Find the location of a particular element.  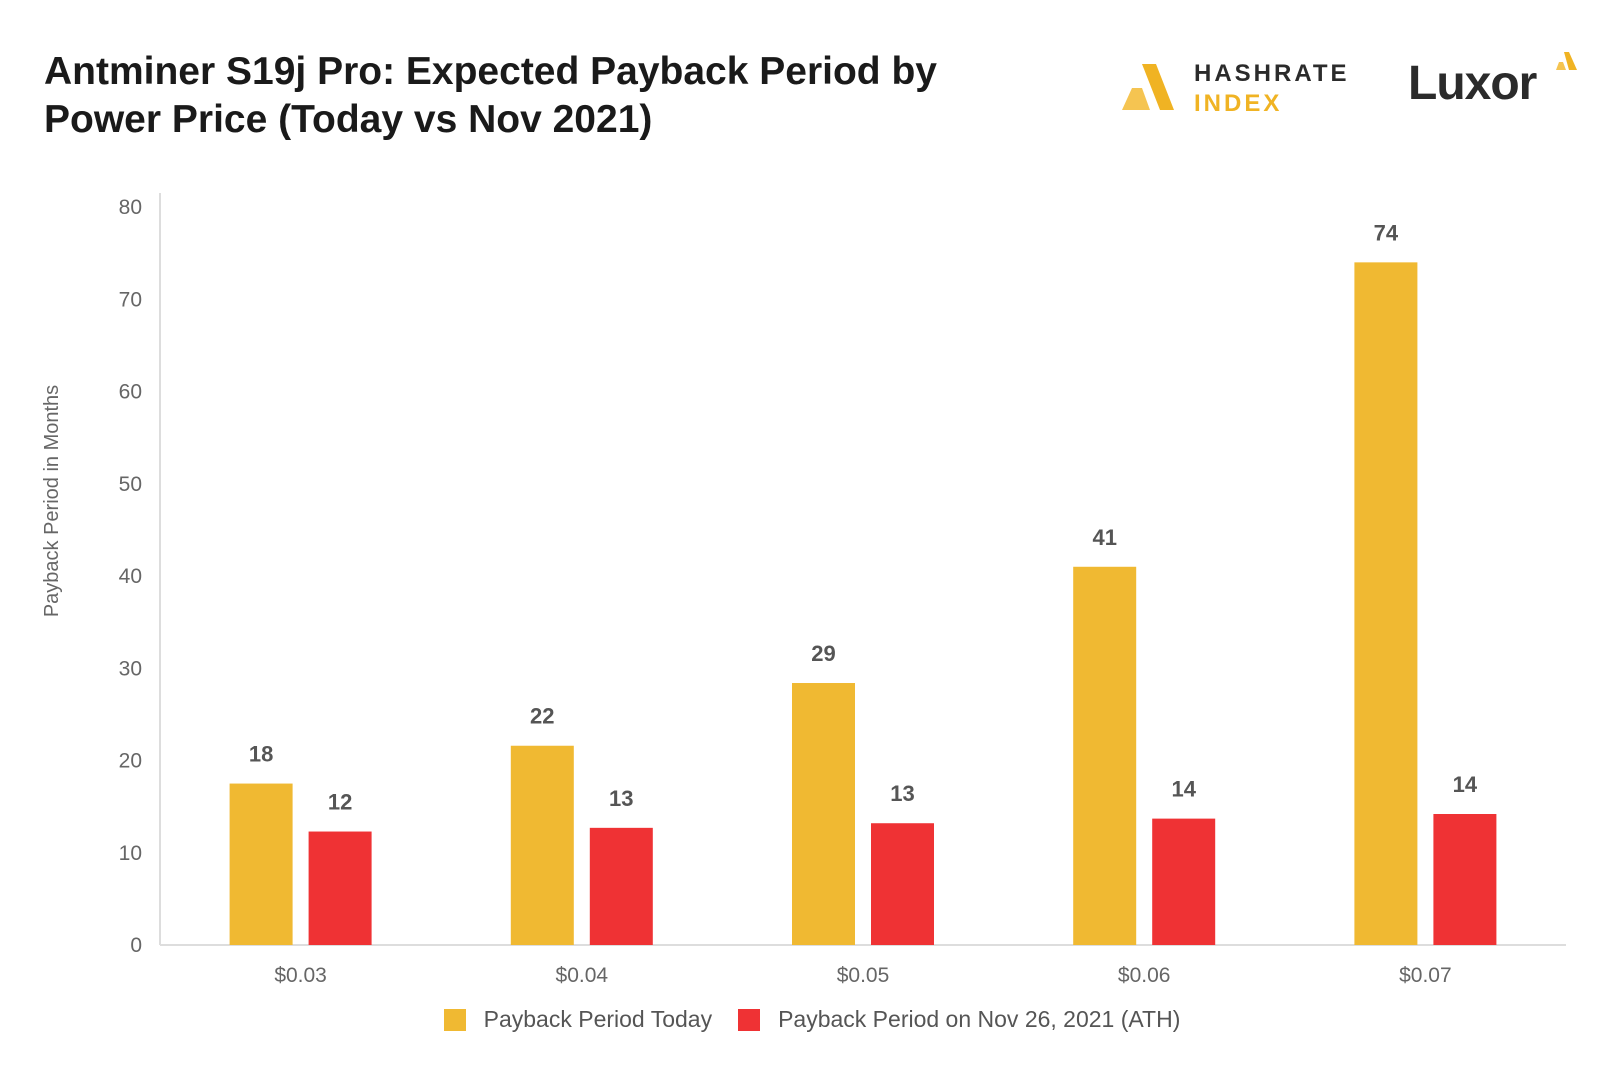

legend-swatch-today is located at coordinates (454, 1019).